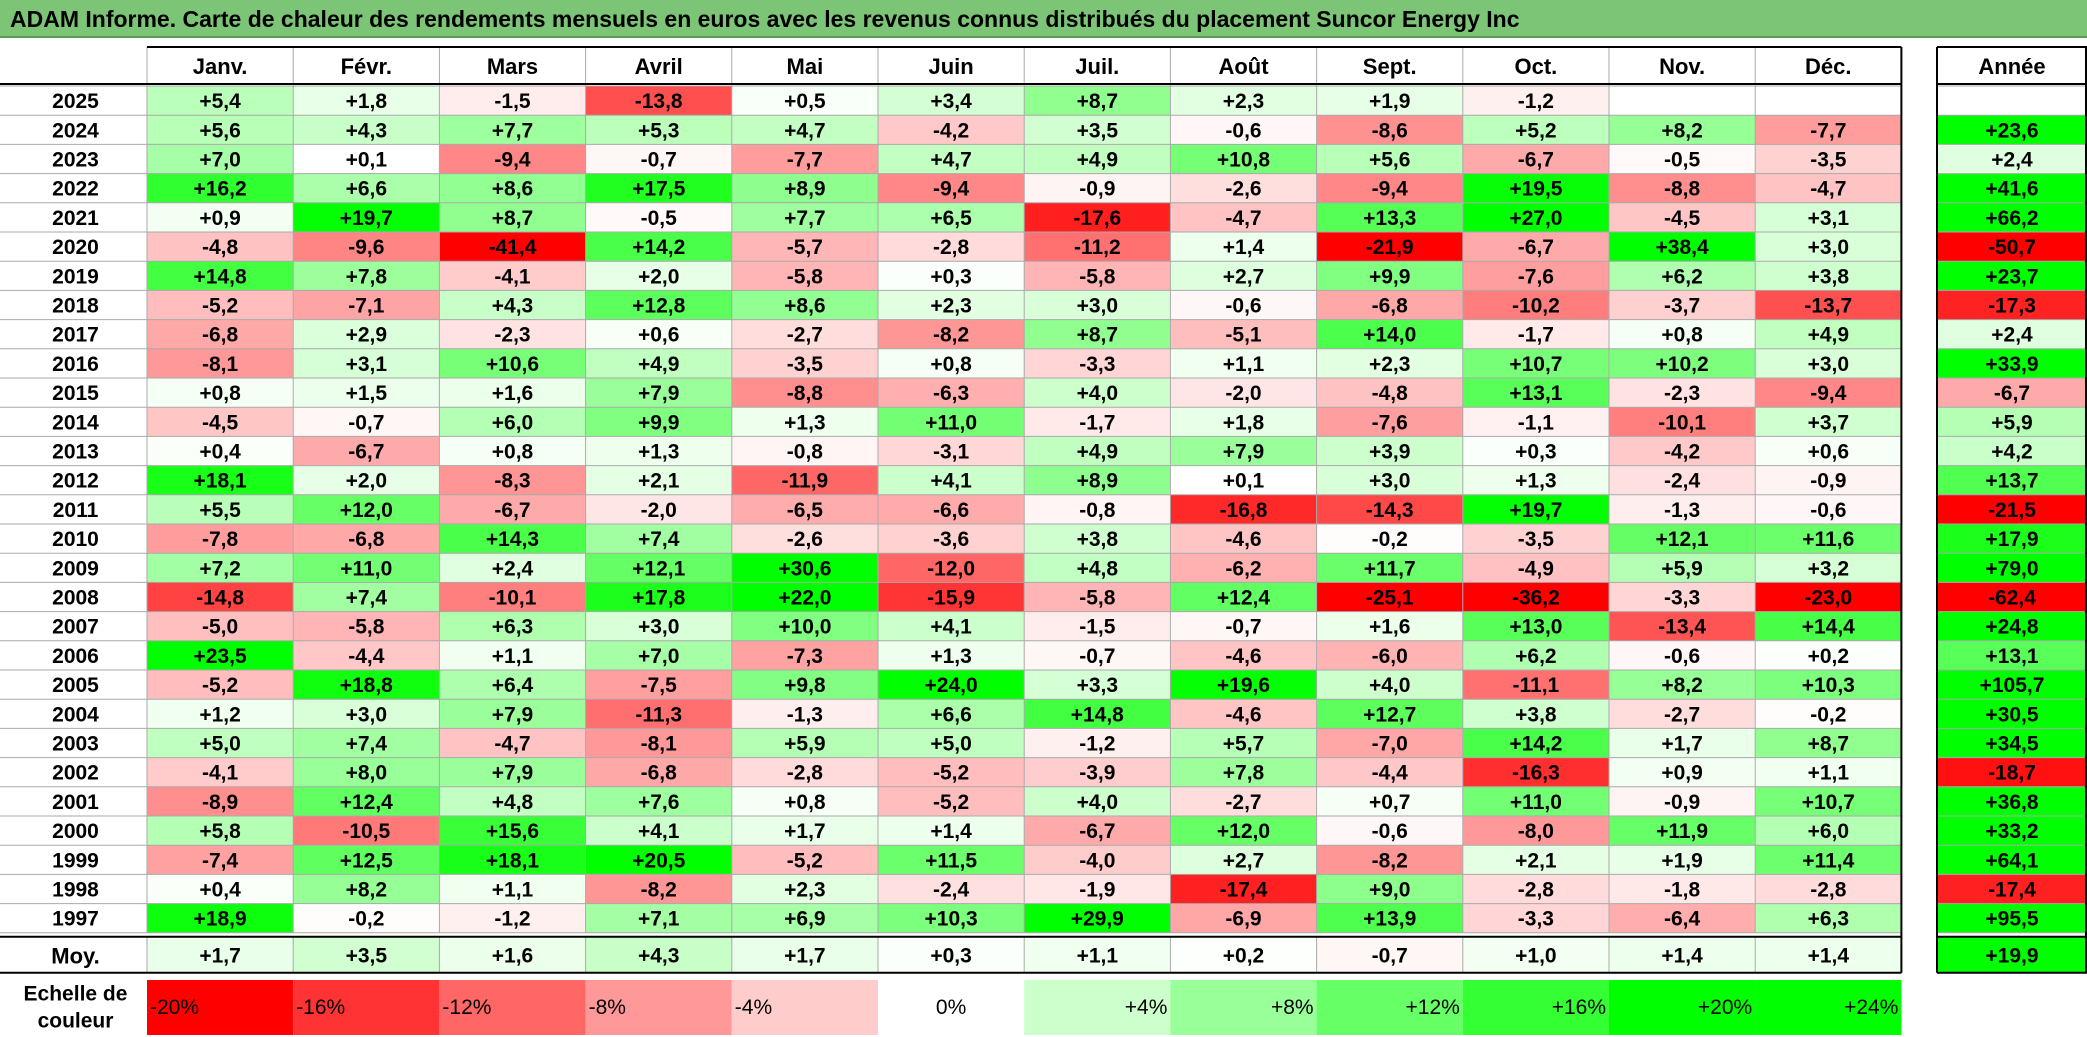  Describe the element at coordinates (1390, 598) in the screenshot. I see `cell-value: -25,1` at that location.